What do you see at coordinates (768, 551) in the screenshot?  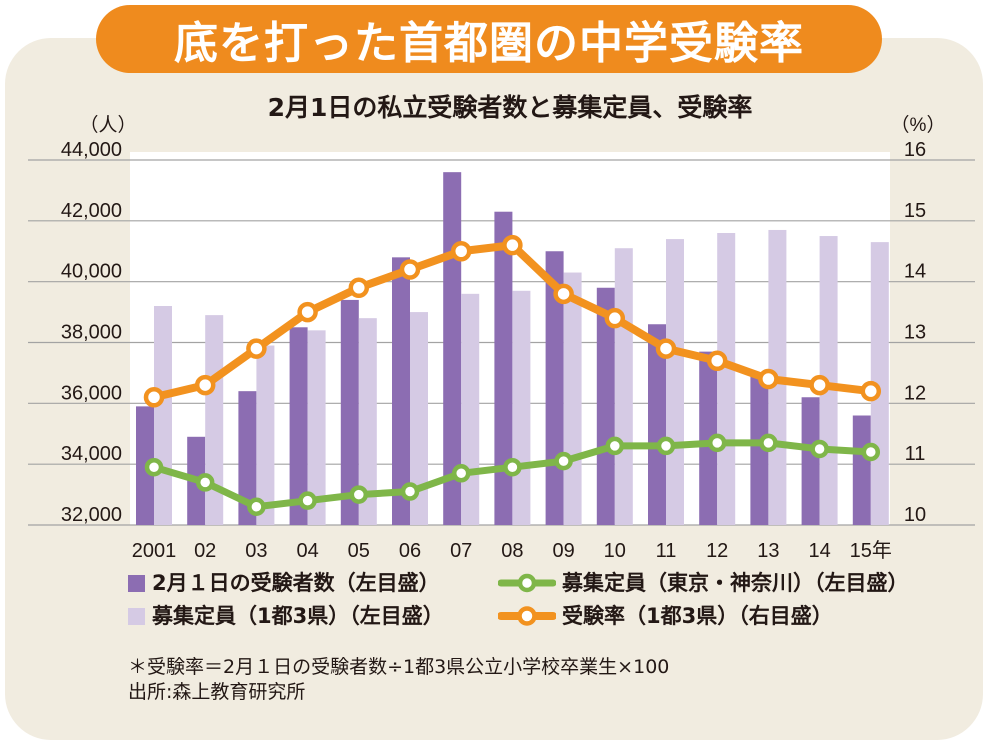 I see `x-tick-label: 13` at bounding box center [768, 551].